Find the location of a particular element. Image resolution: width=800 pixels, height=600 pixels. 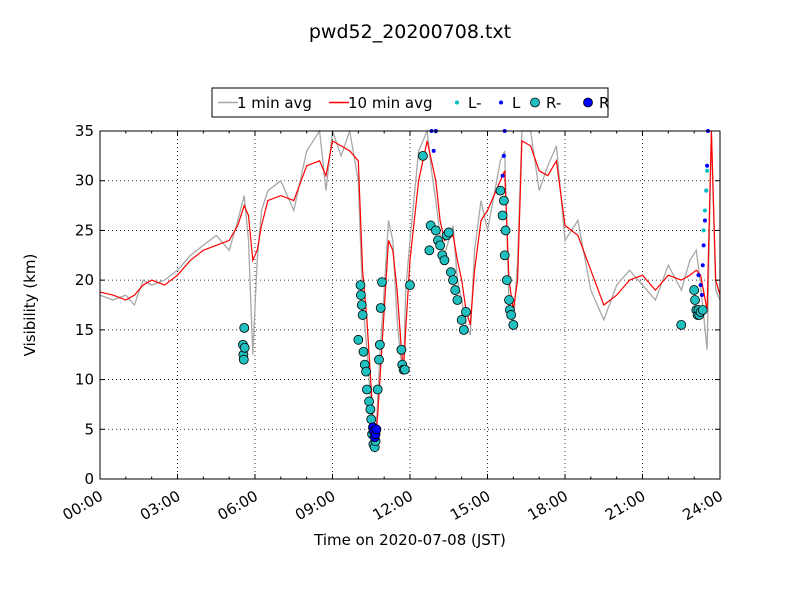

y-tick-label: 20 is located at coordinates (84, 280).